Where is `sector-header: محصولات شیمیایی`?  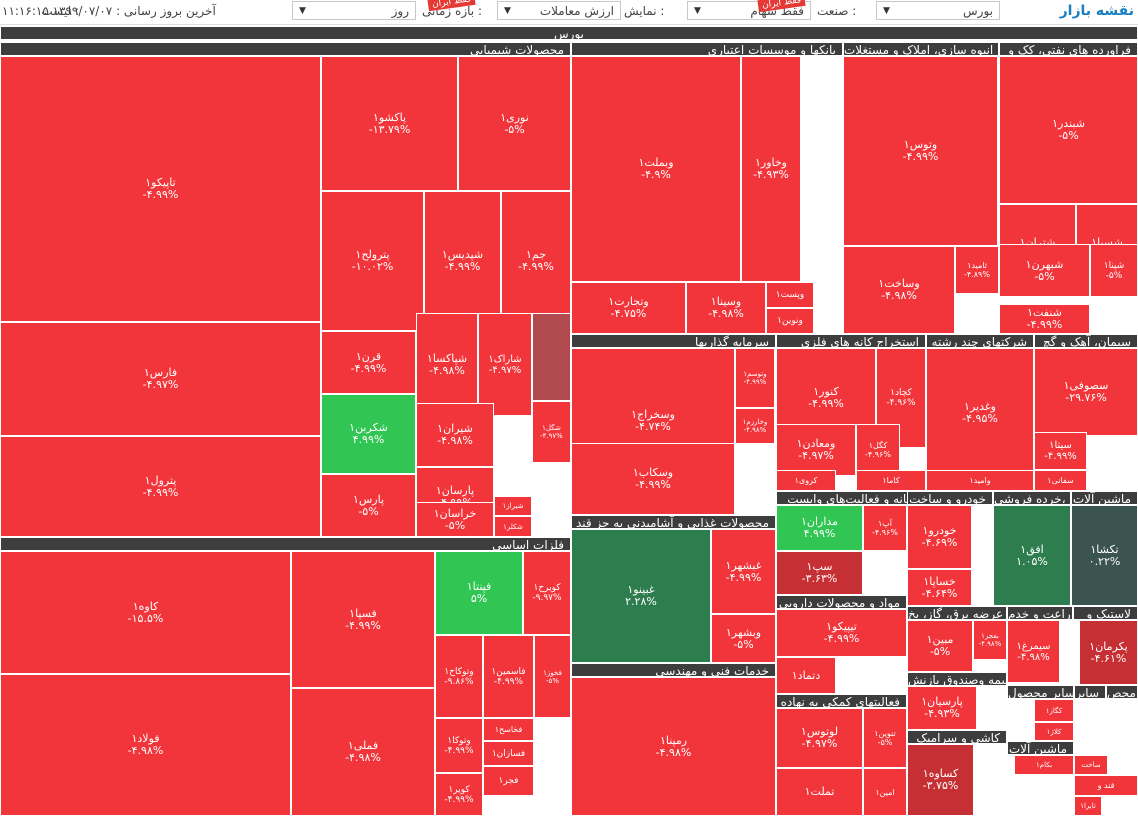
sector-header: محصولات شیمیایی is located at coordinates (285, 49).